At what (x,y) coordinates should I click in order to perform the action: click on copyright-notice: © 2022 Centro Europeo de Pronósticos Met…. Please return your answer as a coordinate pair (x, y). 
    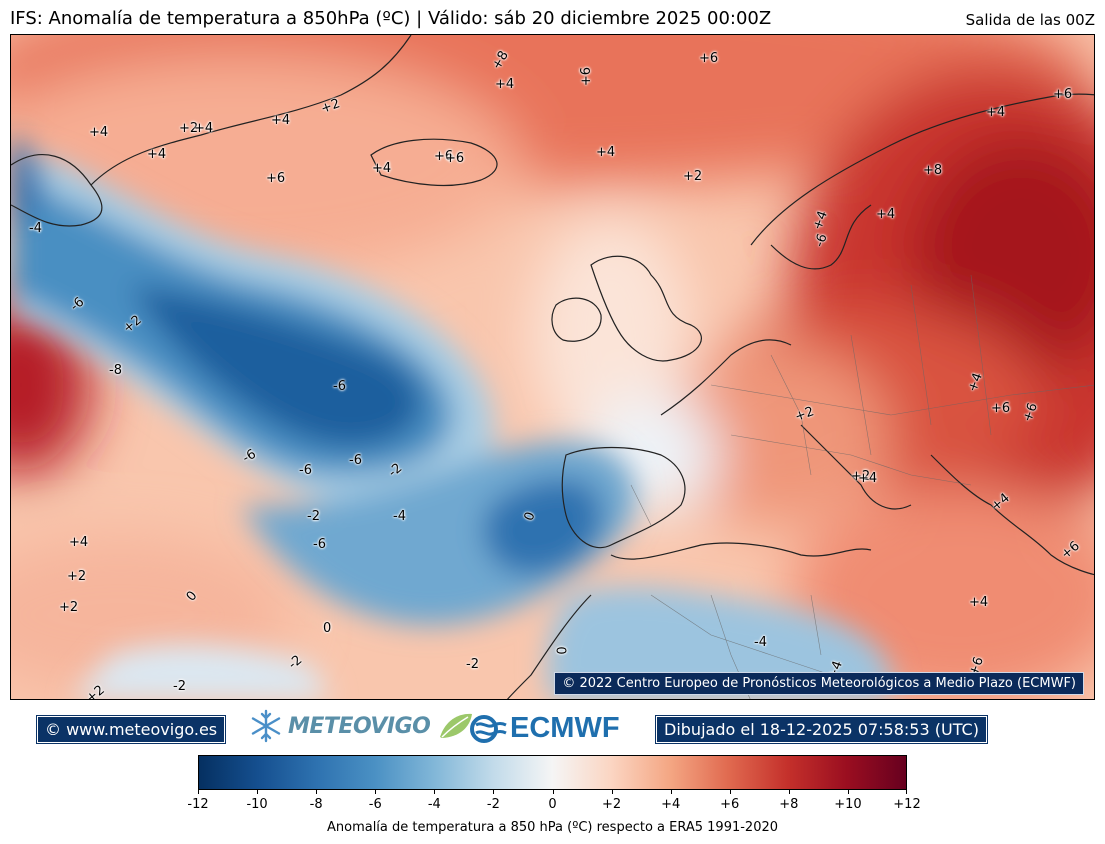
    Looking at the image, I should click on (819, 683).